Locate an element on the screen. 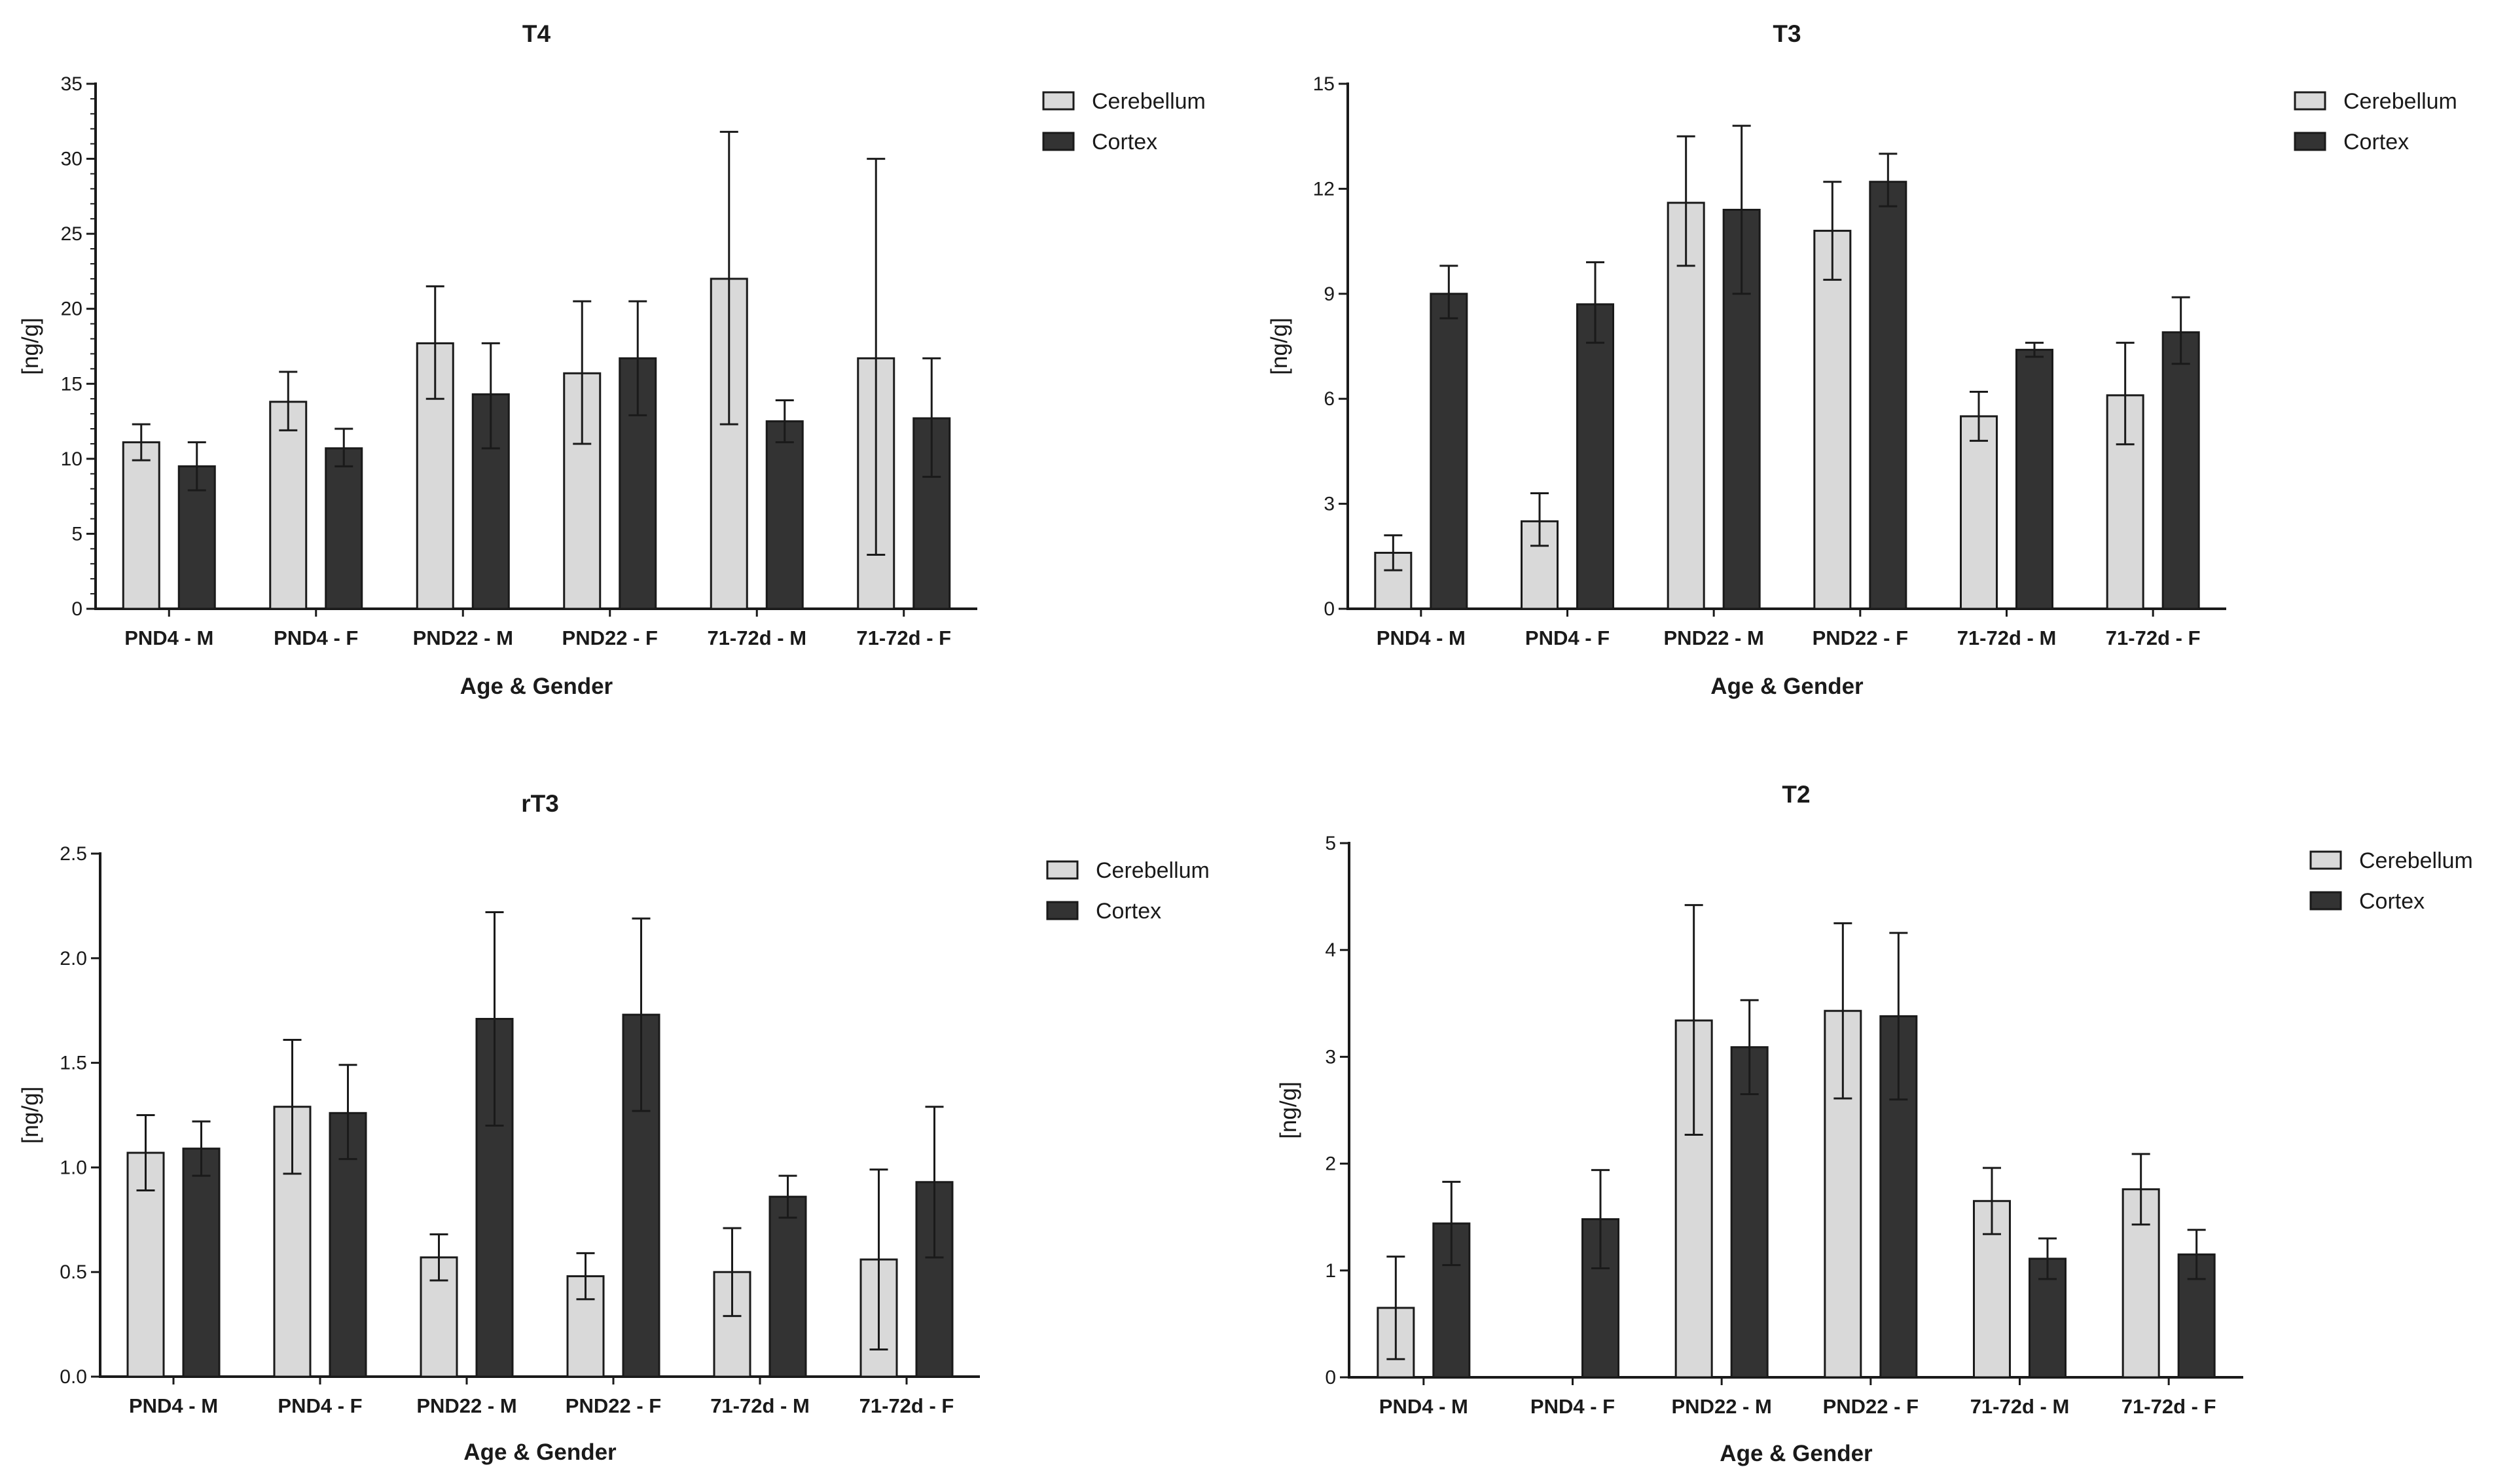  y-tick-label: 2.5 is located at coordinates (73, 854).